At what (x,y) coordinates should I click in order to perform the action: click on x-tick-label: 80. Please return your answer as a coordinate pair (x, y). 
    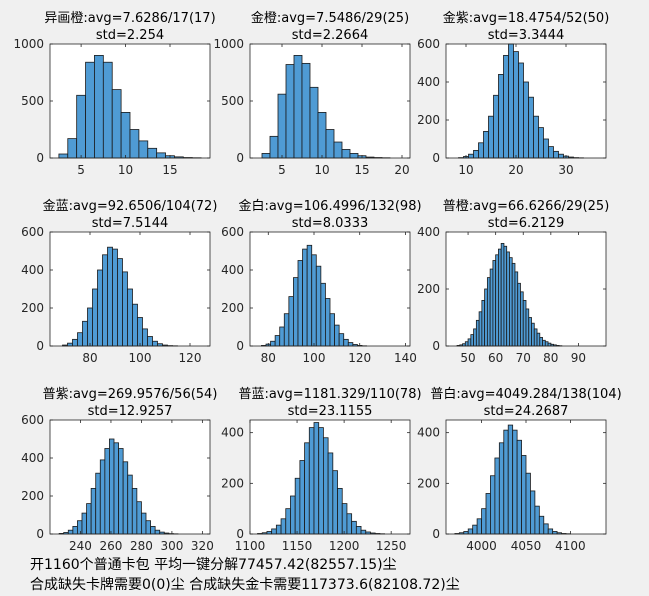
    Looking at the image, I should click on (89, 358).